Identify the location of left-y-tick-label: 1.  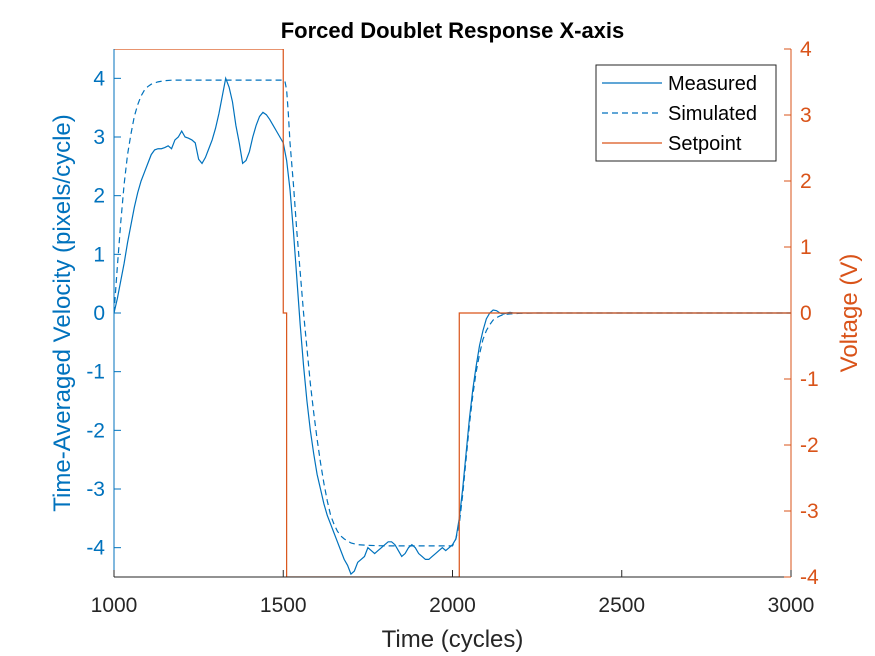
(99, 254).